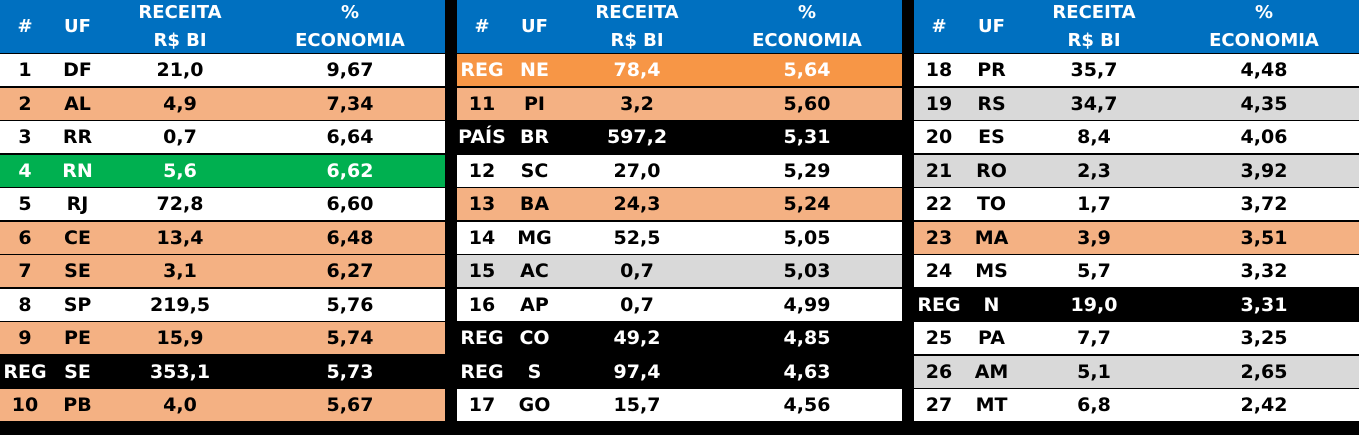 This screenshot has height=435, width=1359. Describe the element at coordinates (534, 271) in the screenshot. I see `cell-uf: AC` at that location.